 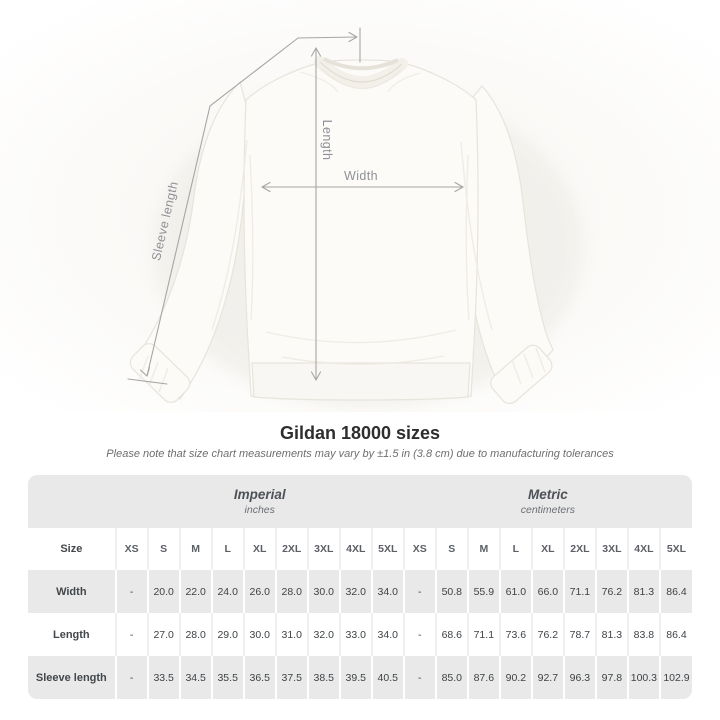 What do you see at coordinates (547, 591) in the screenshot?
I see `table-cell: 66.0` at bounding box center [547, 591].